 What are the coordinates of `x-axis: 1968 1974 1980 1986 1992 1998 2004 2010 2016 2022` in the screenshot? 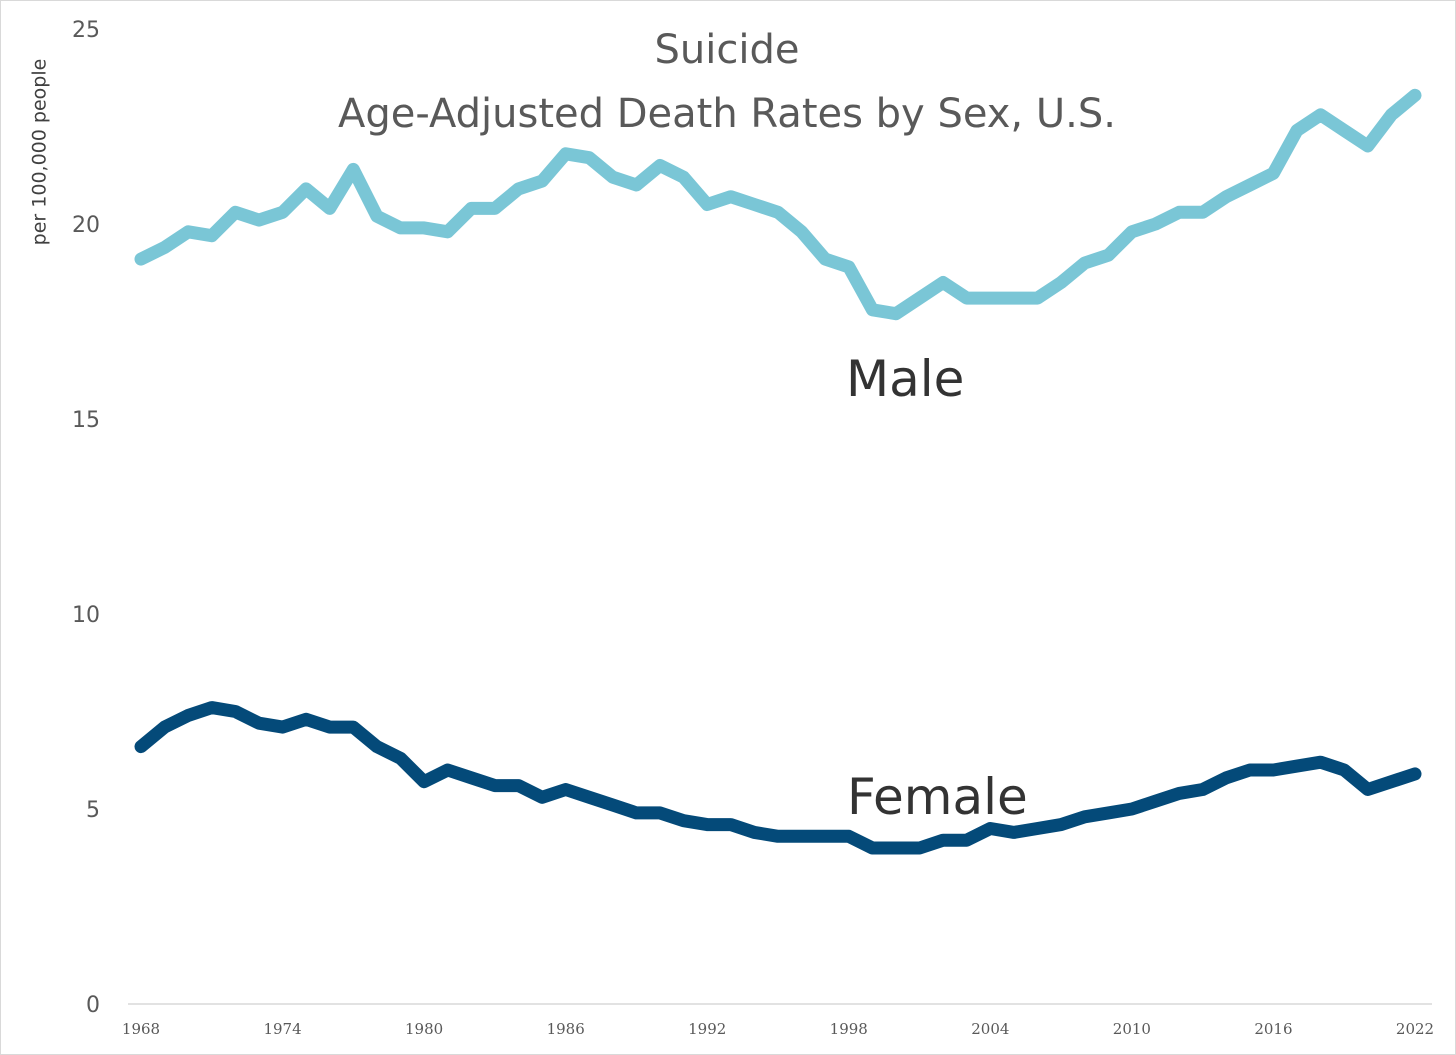 It's located at (778, 1029).